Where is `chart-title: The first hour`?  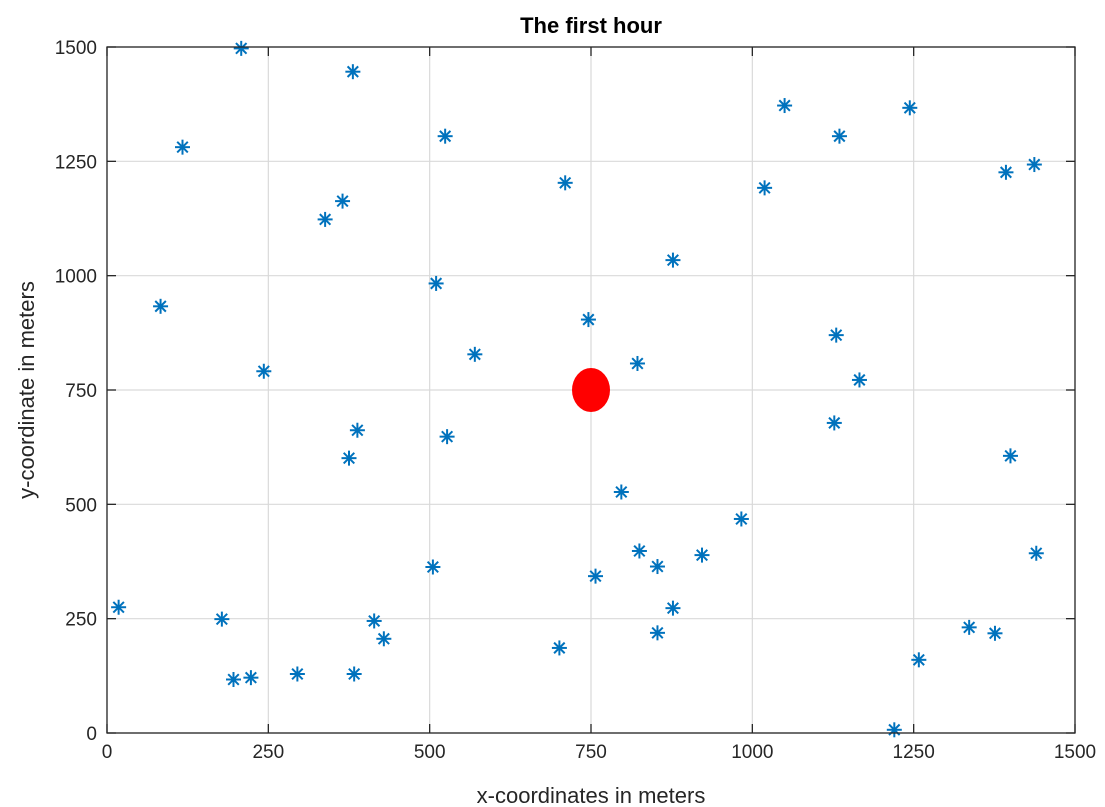 chart-title: The first hour is located at coordinates (591, 25).